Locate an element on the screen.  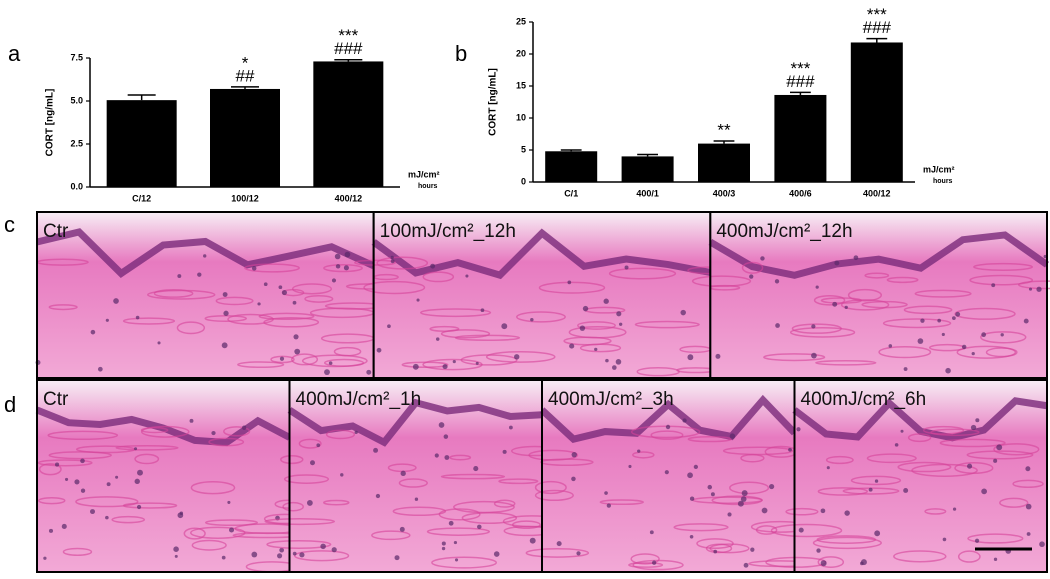
y-axis-label: CORT [ng/mL] is located at coordinates (493, 102).